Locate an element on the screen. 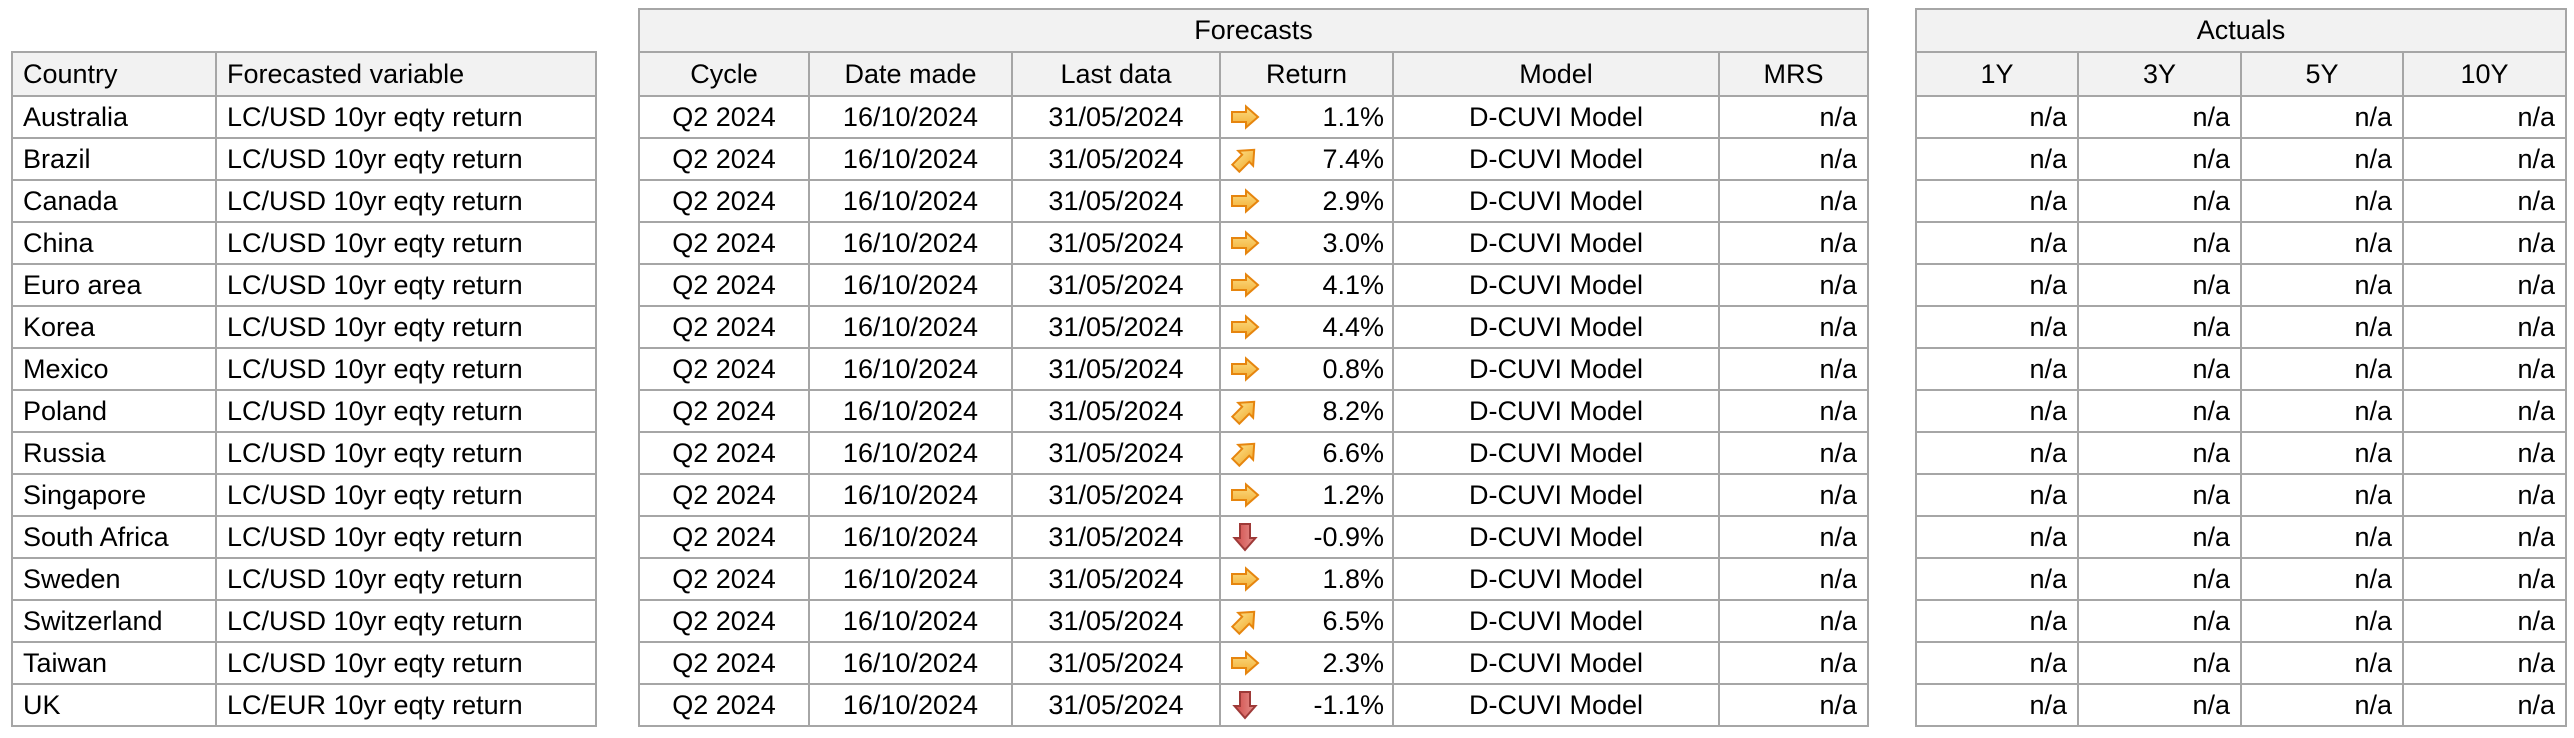 This screenshot has width=2574, height=738. country-cell: Korea is located at coordinates (114, 327).